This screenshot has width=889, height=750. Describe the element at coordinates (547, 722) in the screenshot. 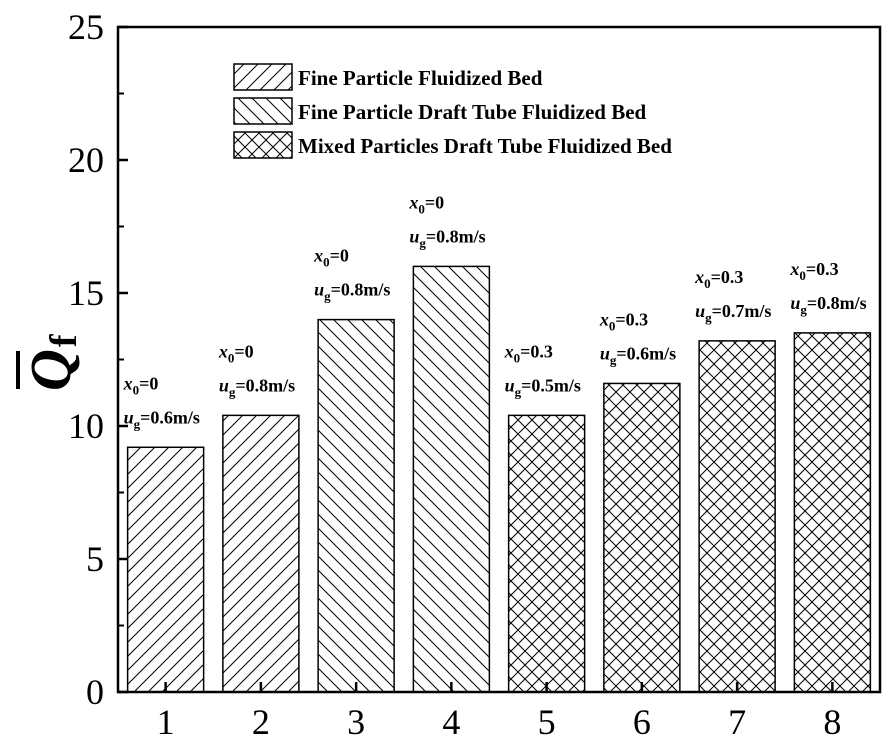

I see `x-tick-label: 5` at that location.